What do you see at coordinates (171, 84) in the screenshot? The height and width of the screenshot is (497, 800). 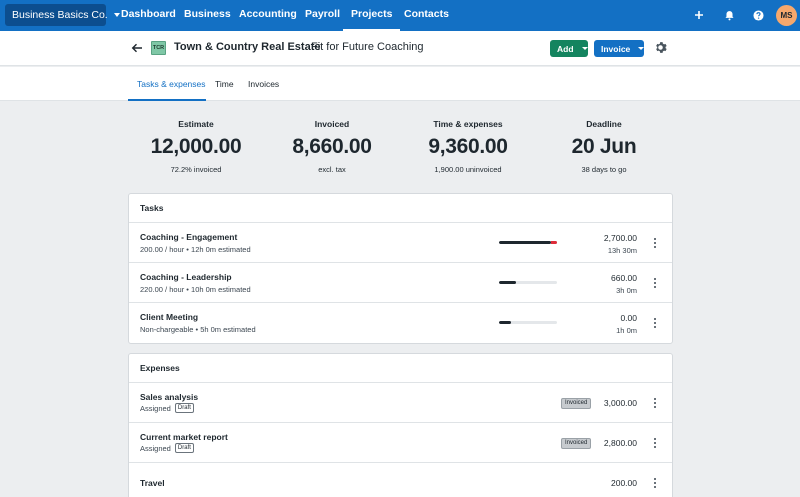 I see `tab-tasks-expenses: Tasks & expenses` at bounding box center [171, 84].